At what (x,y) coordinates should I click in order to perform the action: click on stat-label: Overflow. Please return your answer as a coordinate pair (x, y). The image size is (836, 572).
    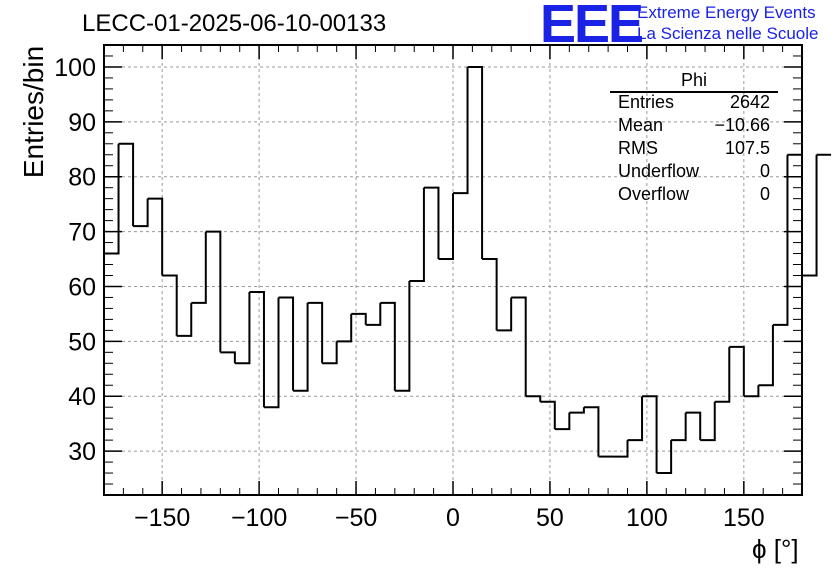
    Looking at the image, I should click on (654, 194).